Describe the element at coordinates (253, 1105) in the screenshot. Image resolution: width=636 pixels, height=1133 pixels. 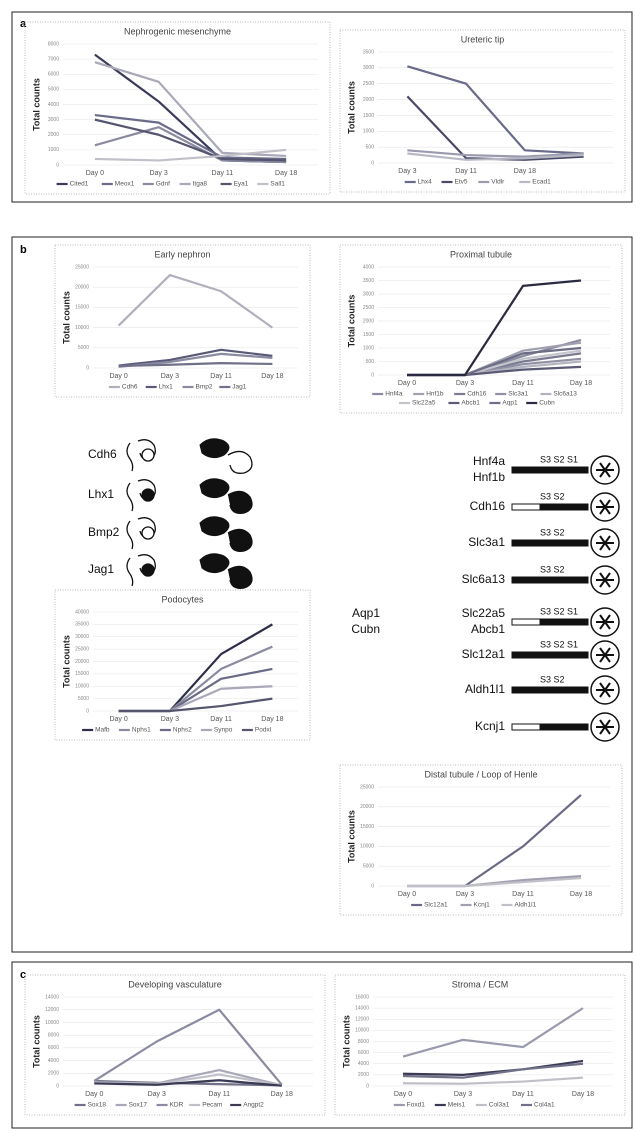
I see `legend-label: Angpt2` at that location.